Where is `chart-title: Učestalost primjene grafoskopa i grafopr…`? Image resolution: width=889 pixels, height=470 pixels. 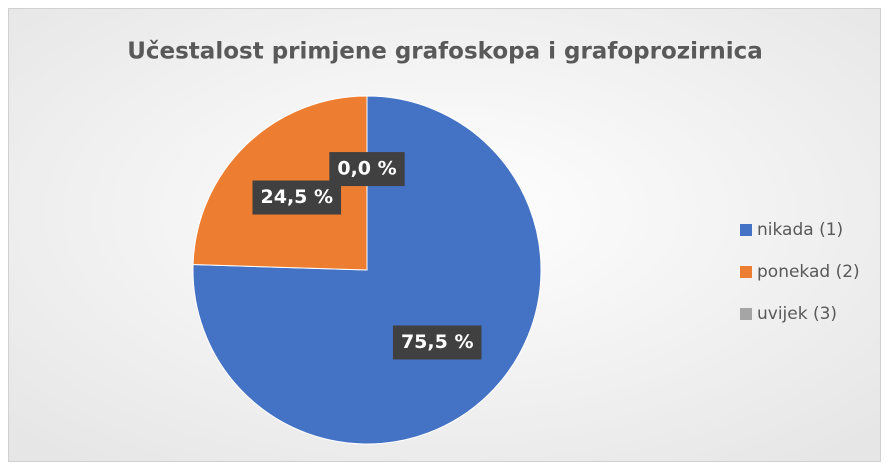 chart-title: Učestalost primjene grafoskopa i grafopr… is located at coordinates (445, 52).